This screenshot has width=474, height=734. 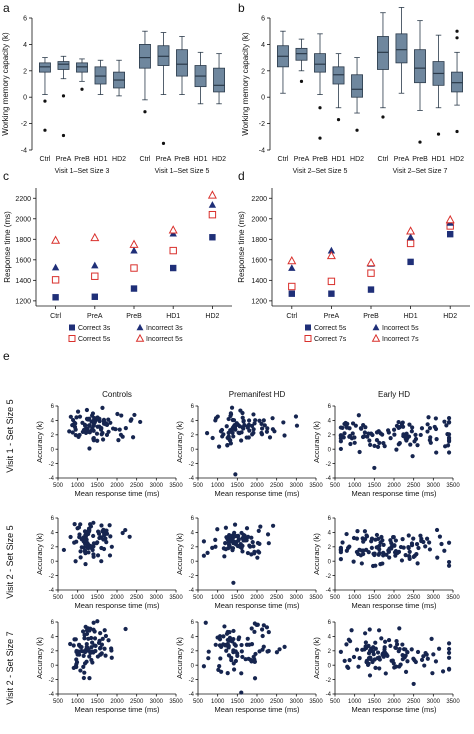 I want to click on y-axis-label: Accuracy (k), so click(x=179, y=442).